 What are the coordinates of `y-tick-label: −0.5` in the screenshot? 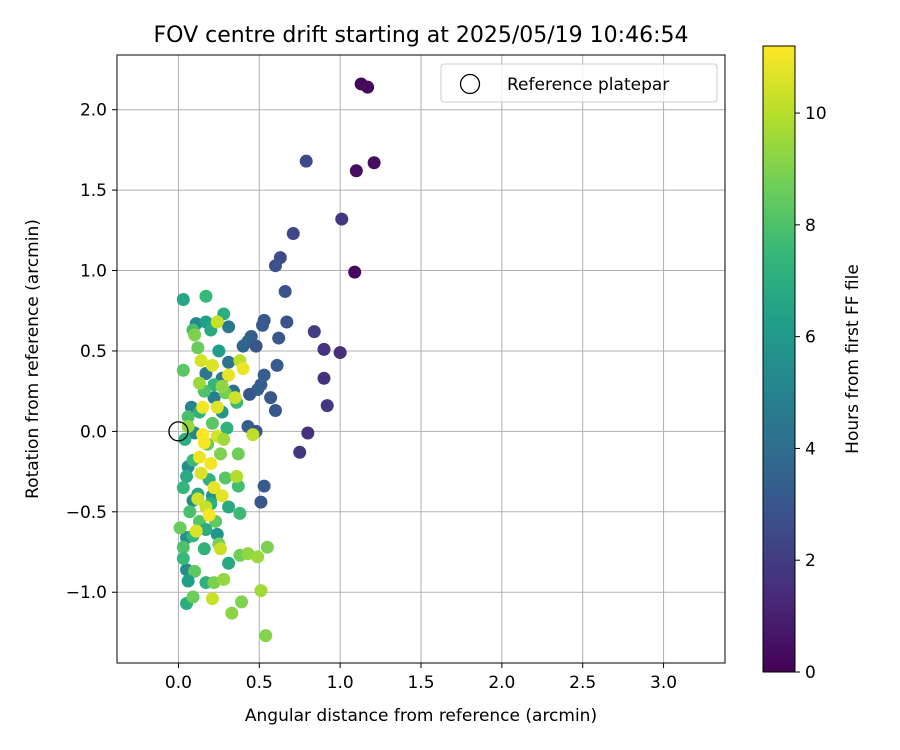 It's located at (86, 513).